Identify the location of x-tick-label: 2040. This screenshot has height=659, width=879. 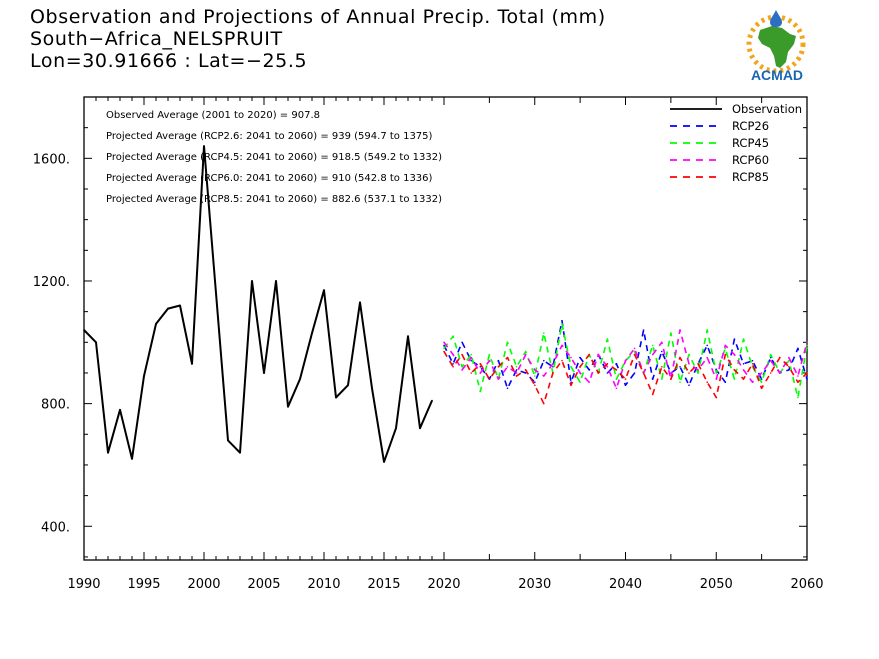
(625, 584).